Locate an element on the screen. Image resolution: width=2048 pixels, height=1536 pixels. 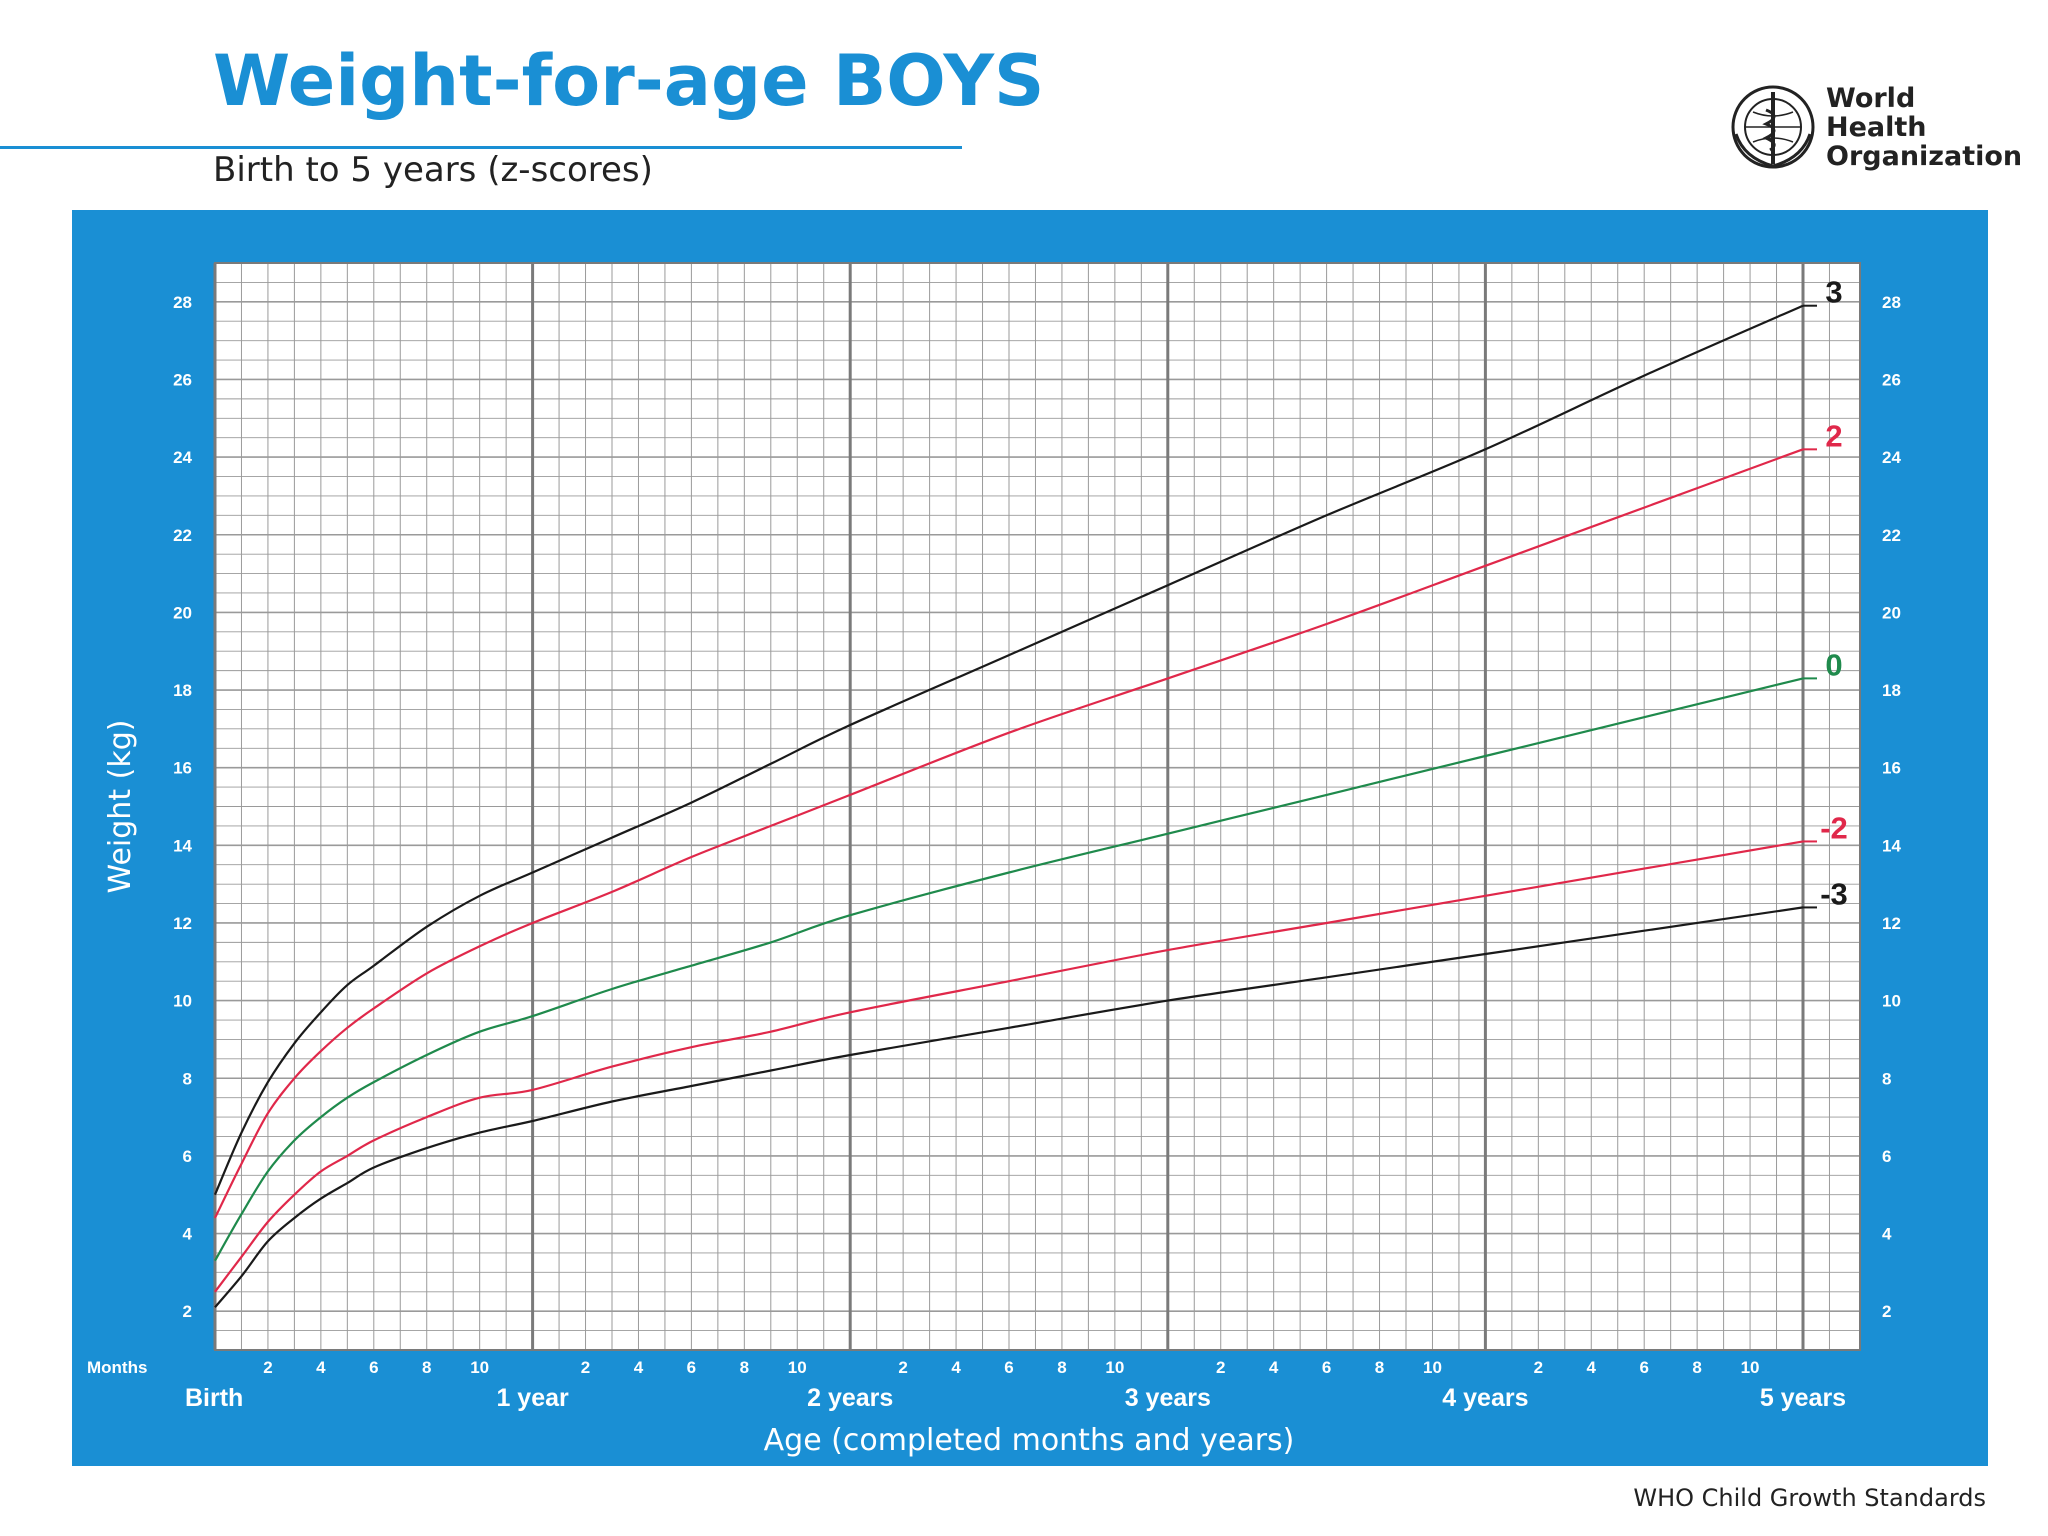
x-year-label: 5 years is located at coordinates (1803, 1398).